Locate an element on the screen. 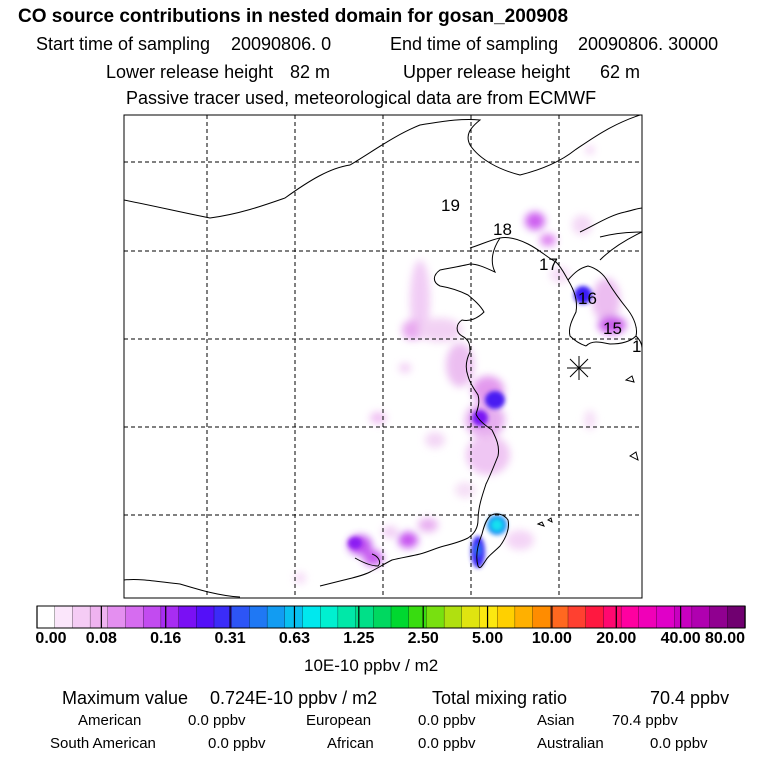 This screenshot has width=768, height=768. end-time-label: End time of sampling is located at coordinates (474, 44).